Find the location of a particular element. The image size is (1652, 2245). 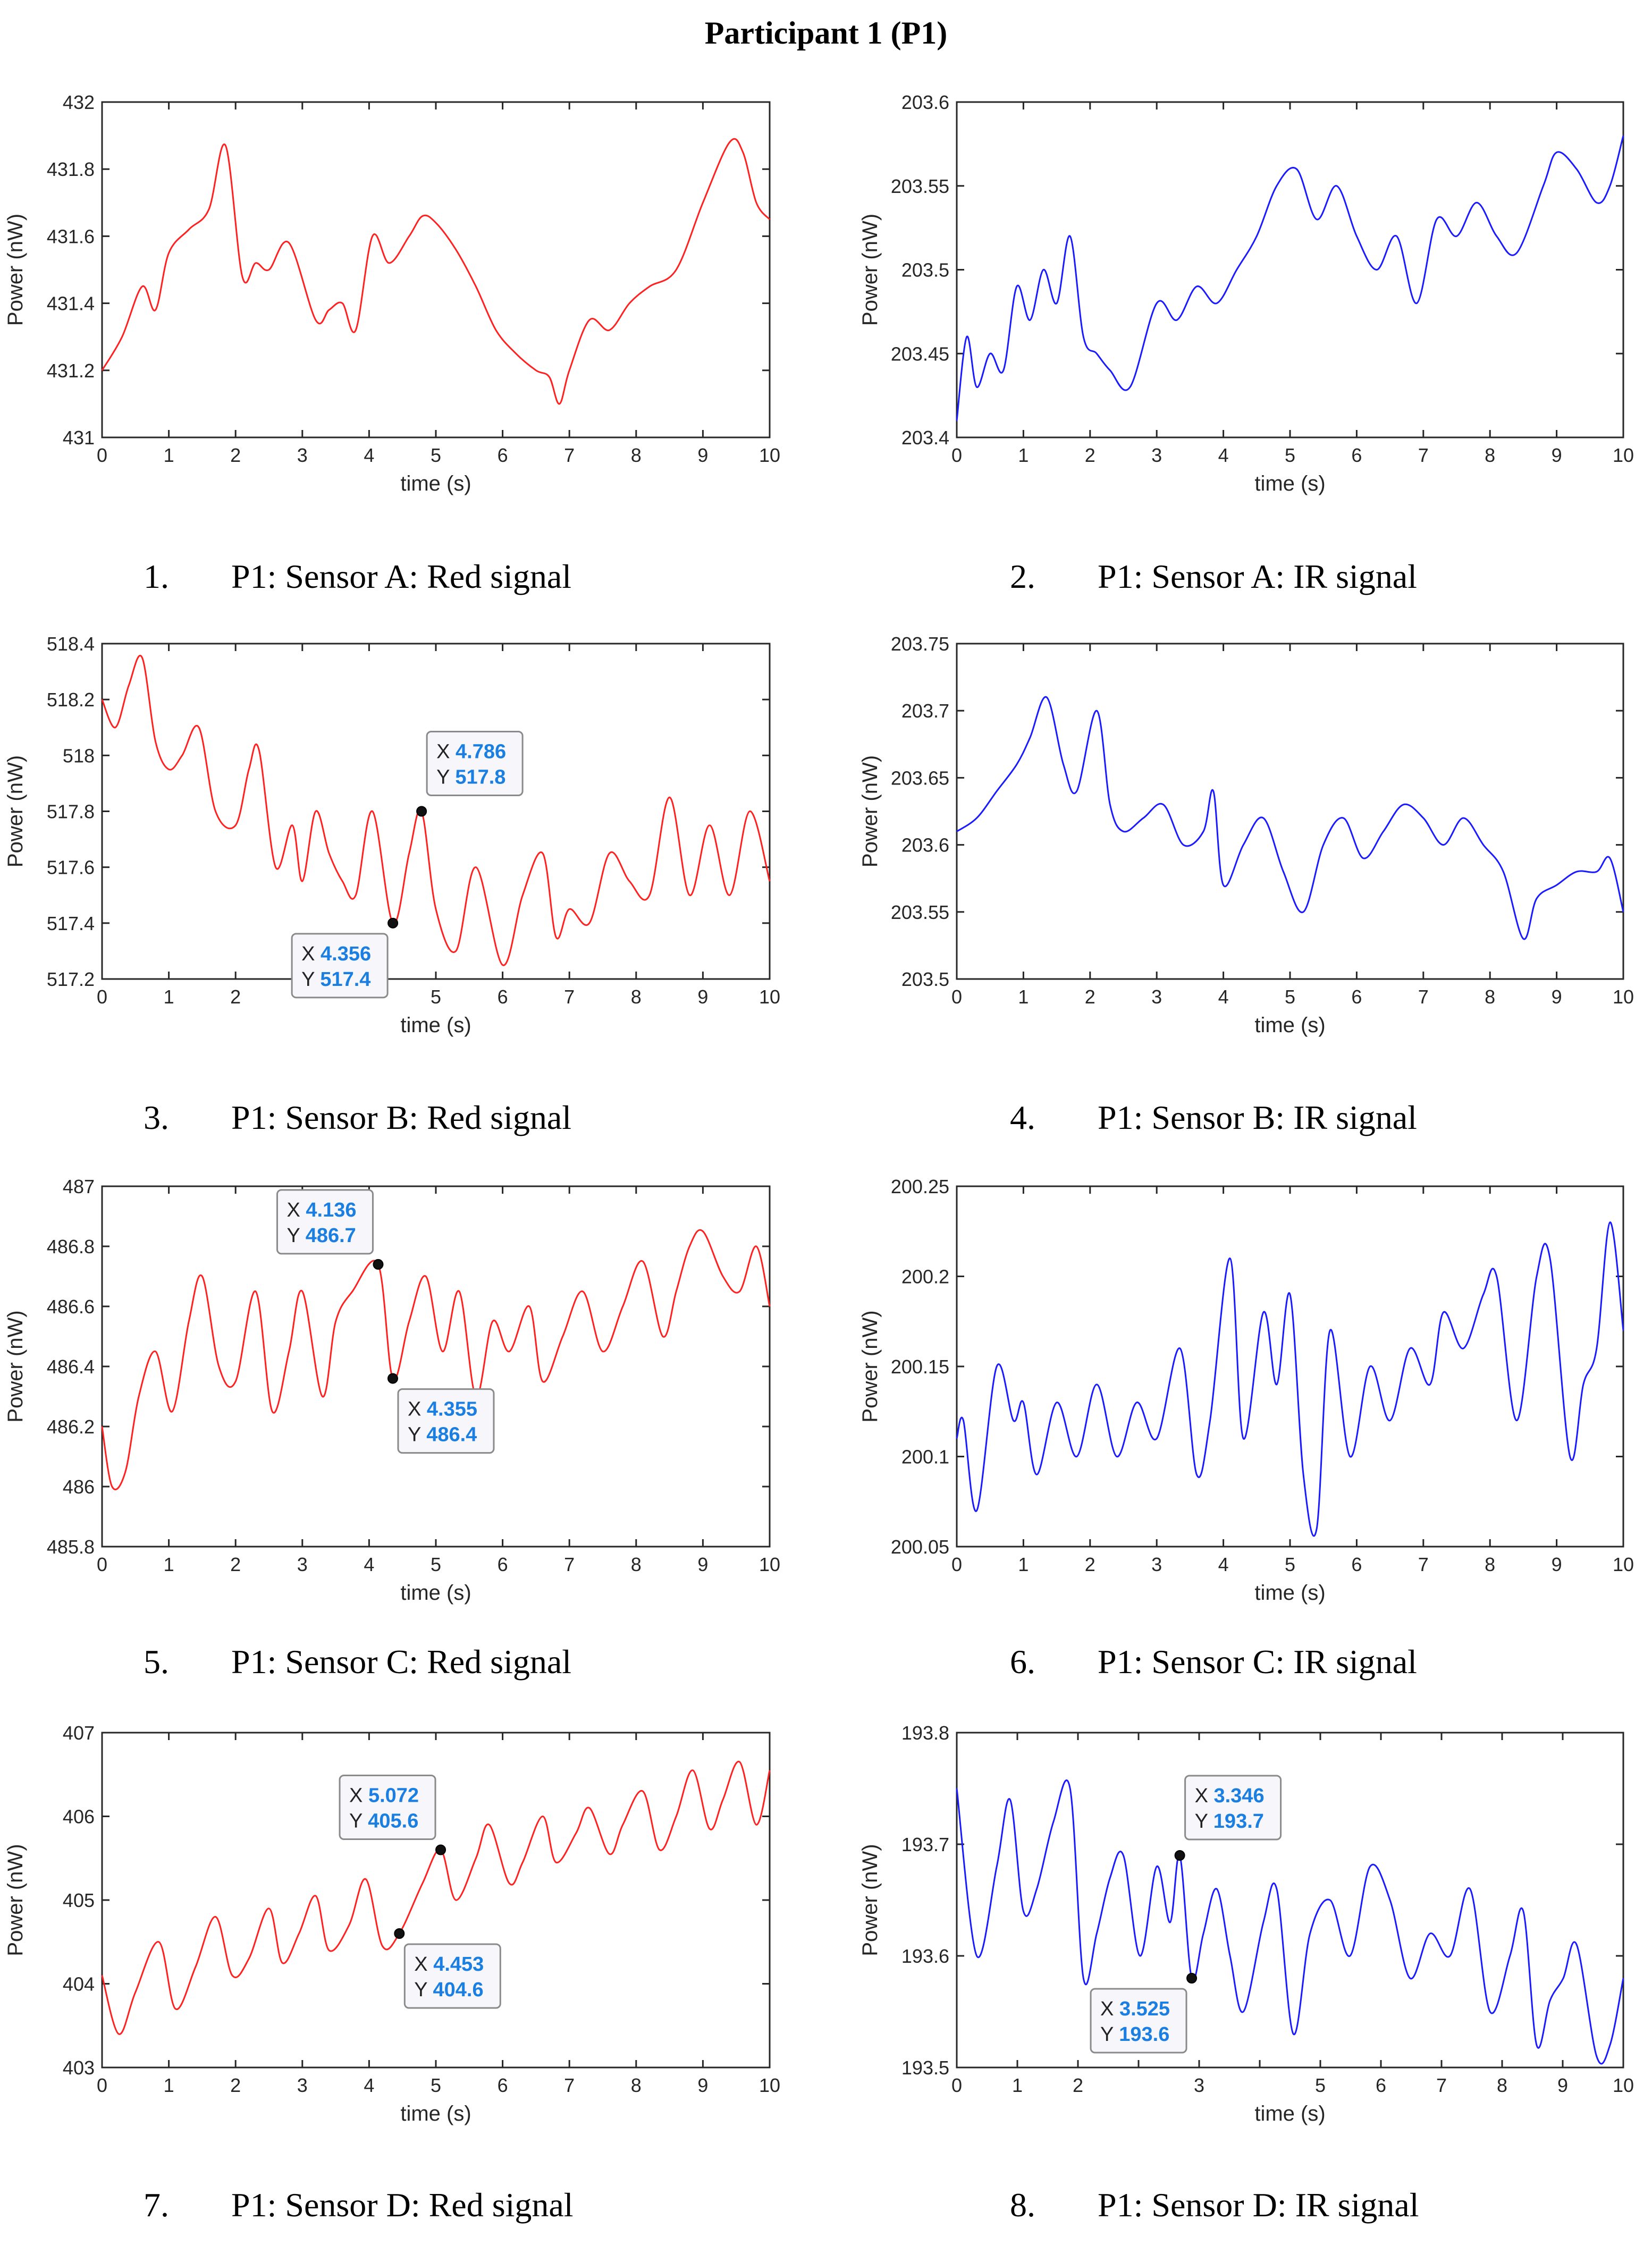

datatip-x-row: X 4.136 is located at coordinates (321, 1210).